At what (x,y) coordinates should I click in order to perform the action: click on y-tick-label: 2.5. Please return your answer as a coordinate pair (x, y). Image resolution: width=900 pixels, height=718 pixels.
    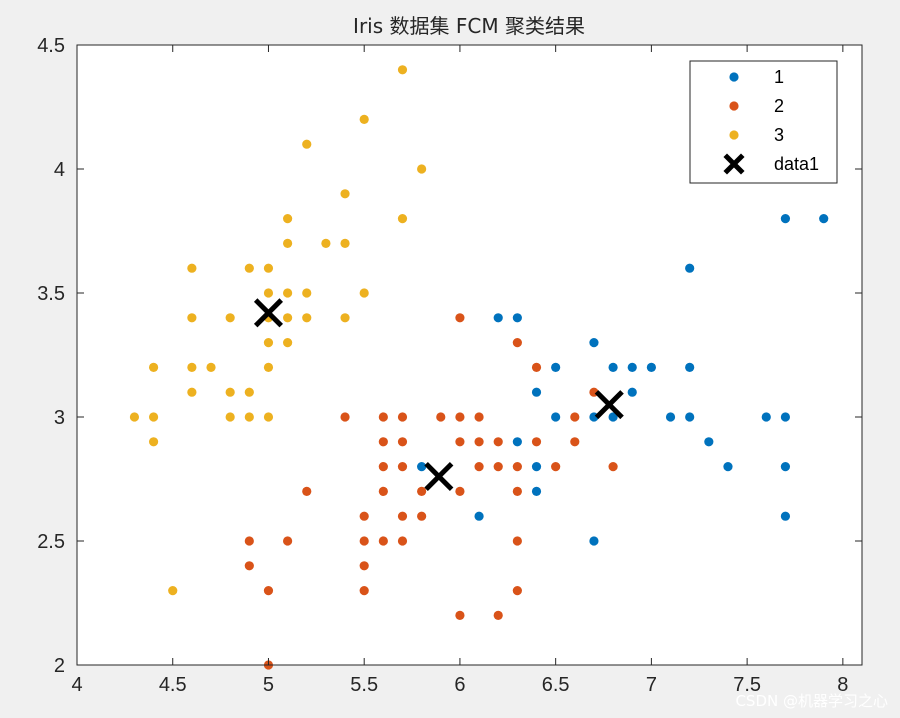
    Looking at the image, I should click on (51, 542).